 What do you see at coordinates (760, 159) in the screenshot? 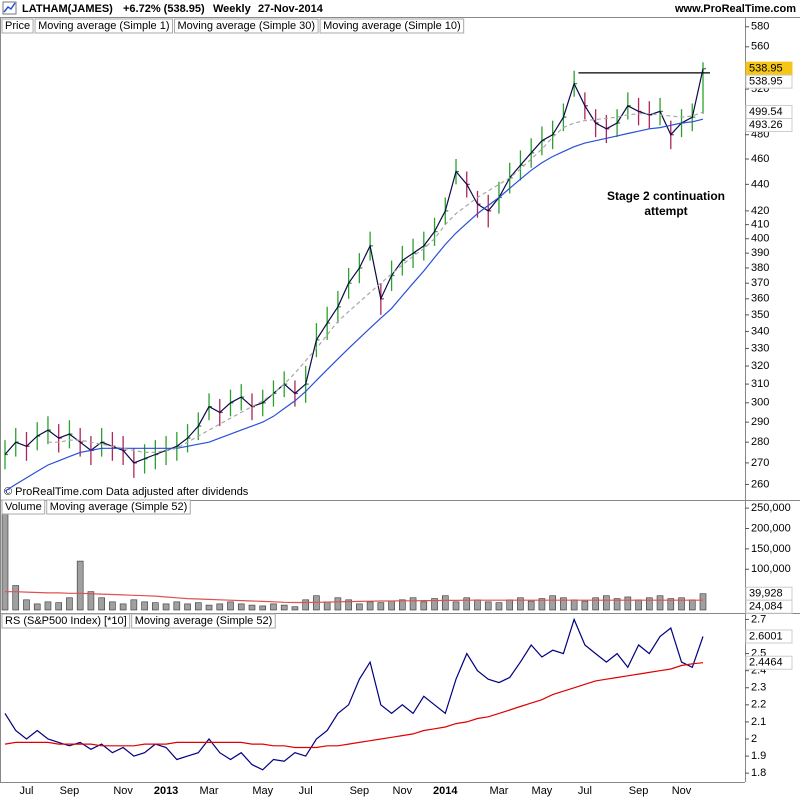
I see `y-tick-label: 460` at bounding box center [760, 159].